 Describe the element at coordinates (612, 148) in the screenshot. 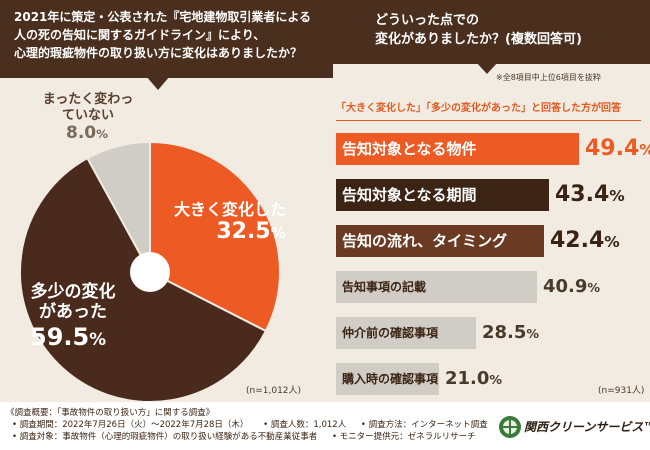

I see `bar-value: 49.4` at that location.